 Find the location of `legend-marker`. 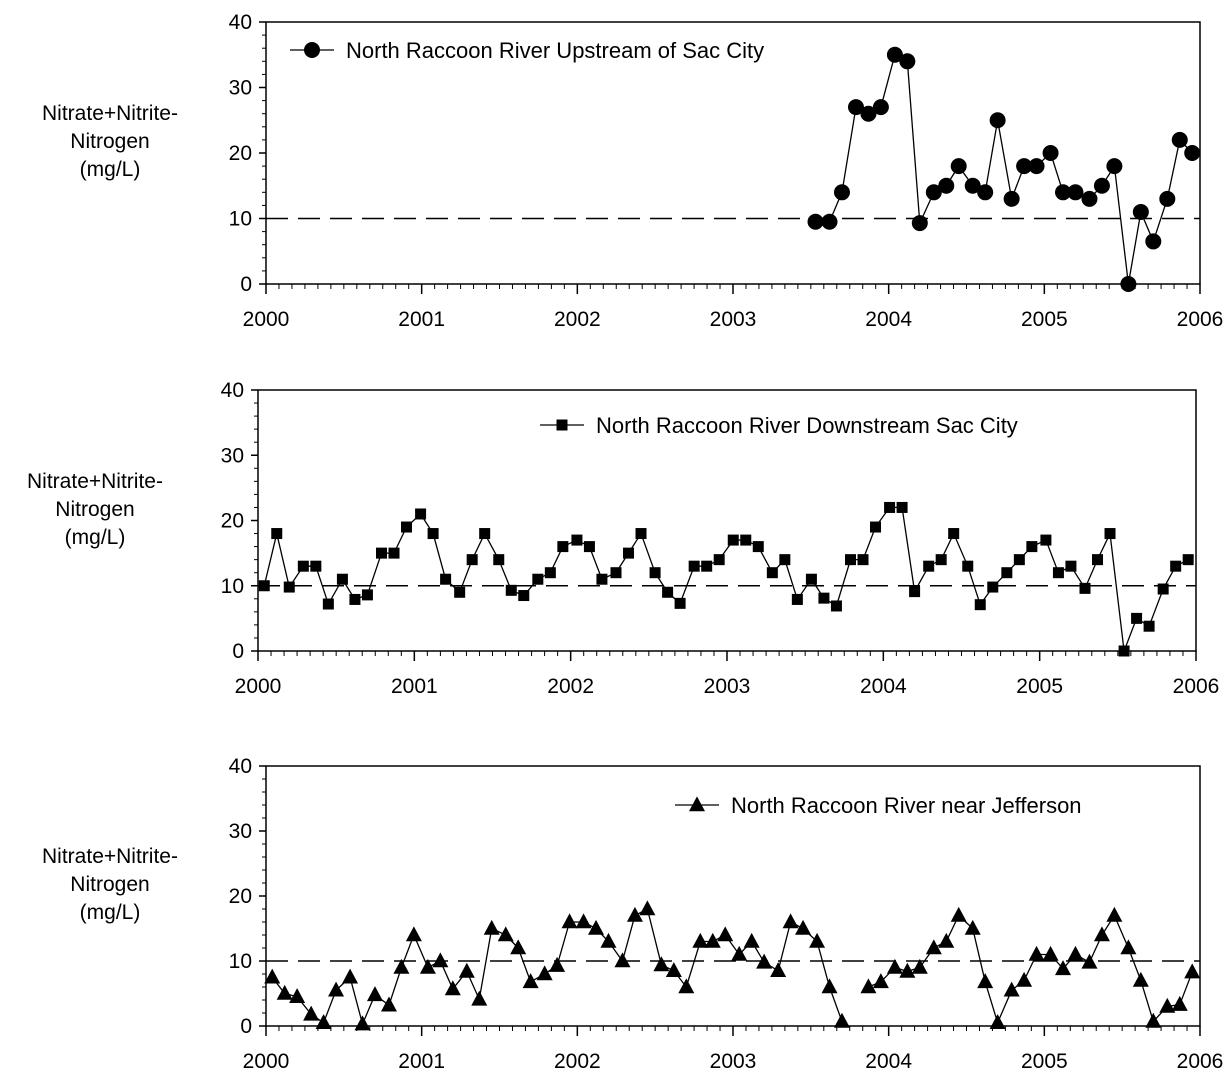

legend-marker is located at coordinates (312, 50).